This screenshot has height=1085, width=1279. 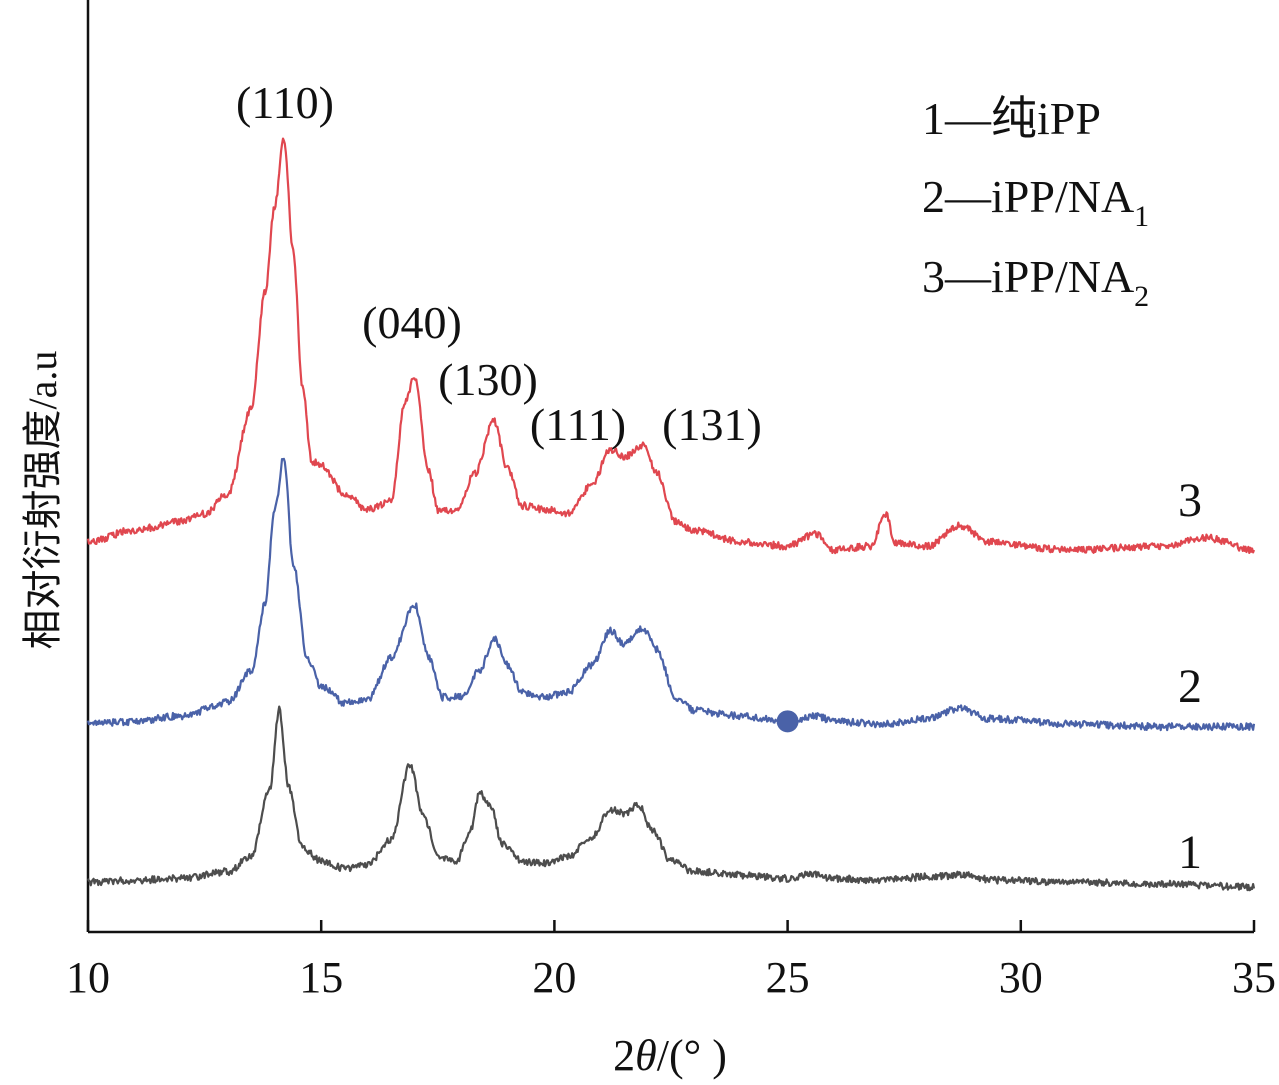 What do you see at coordinates (1254, 977) in the screenshot?
I see `x-tick-label: 35` at bounding box center [1254, 977].